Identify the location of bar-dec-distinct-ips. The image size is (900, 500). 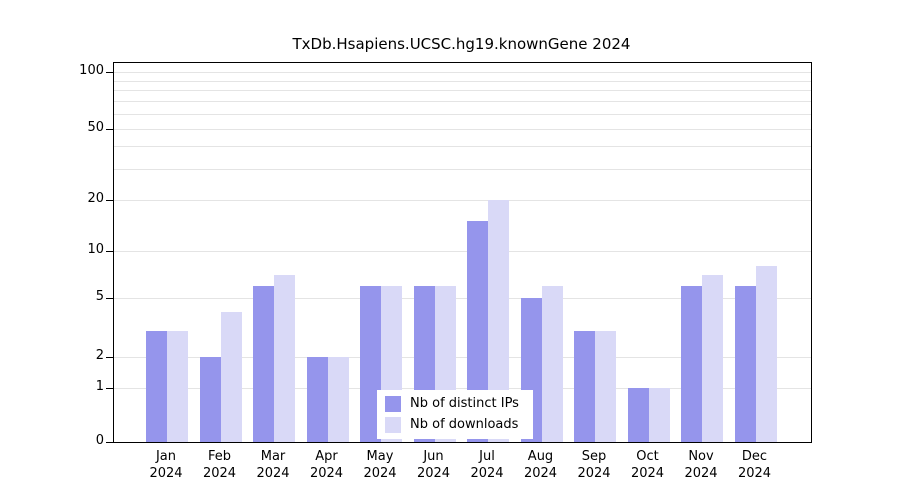
(745, 363).